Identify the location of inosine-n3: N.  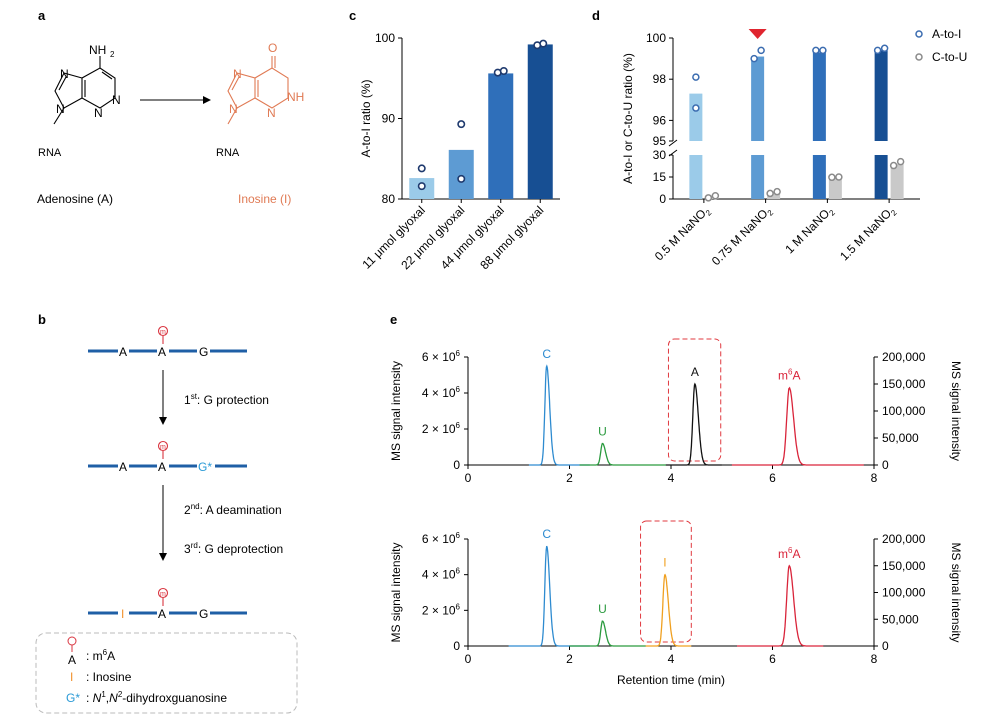
(271, 113).